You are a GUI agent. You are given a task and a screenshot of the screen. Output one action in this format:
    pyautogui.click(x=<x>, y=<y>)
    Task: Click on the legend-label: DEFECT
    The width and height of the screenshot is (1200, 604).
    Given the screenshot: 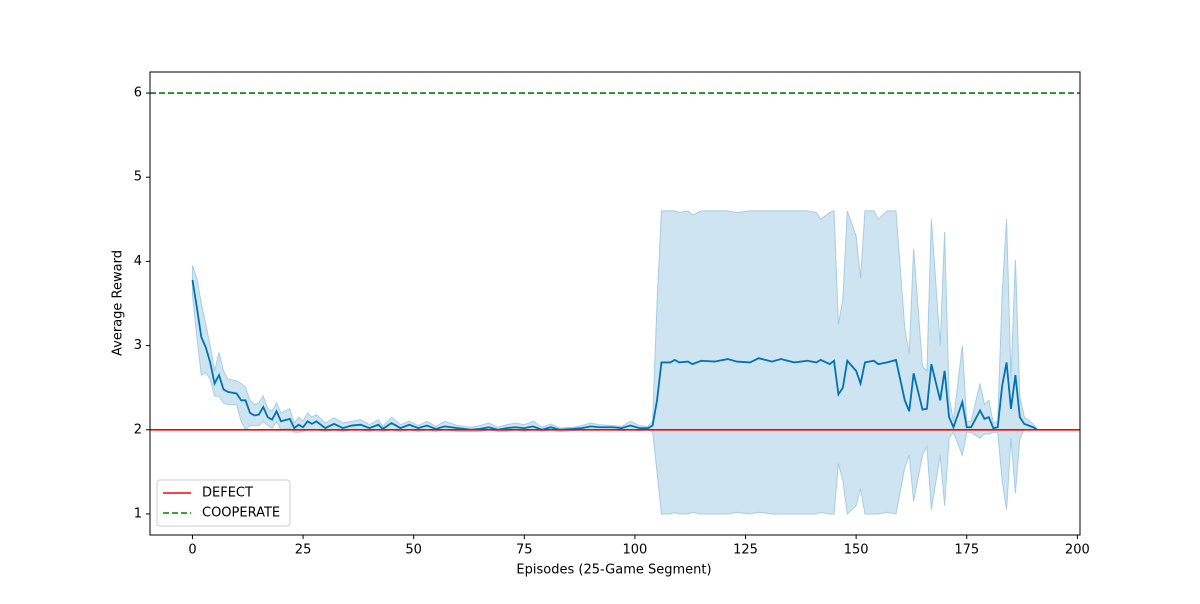 What is the action you would take?
    pyautogui.click(x=227, y=493)
    